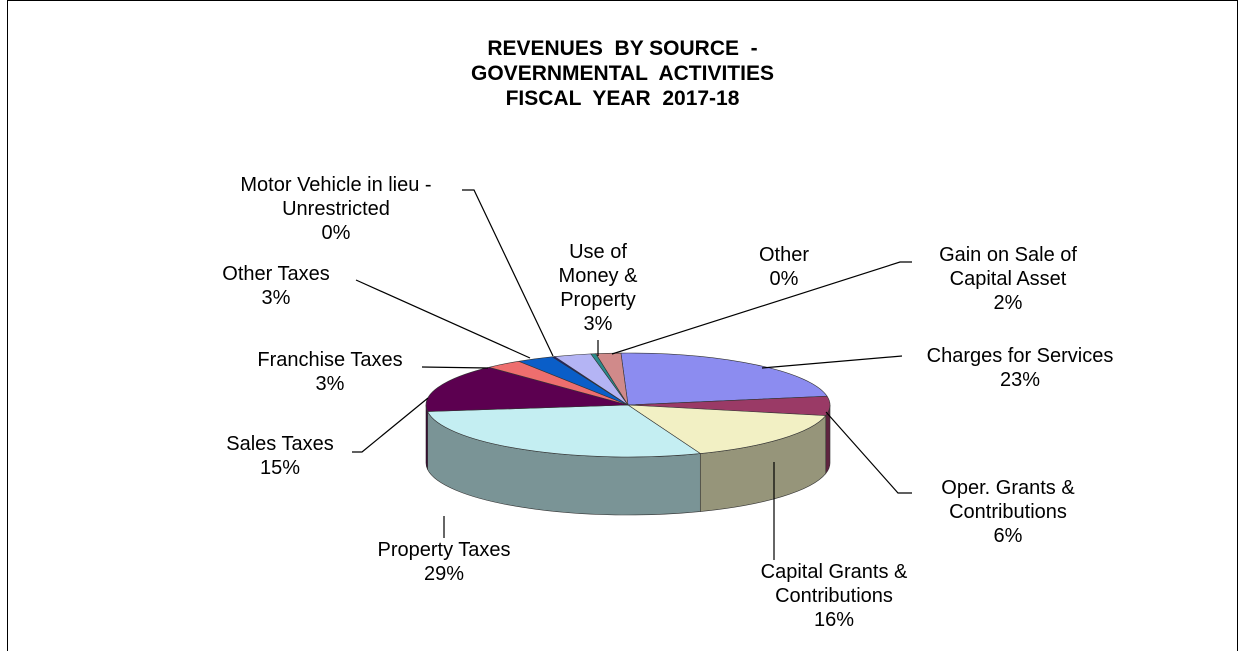 Image resolution: width=1245 pixels, height=651 pixels. Describe the element at coordinates (622, 98) in the screenshot. I see `chart-title-line-3: FISCAL YEAR 2017-18` at that location.